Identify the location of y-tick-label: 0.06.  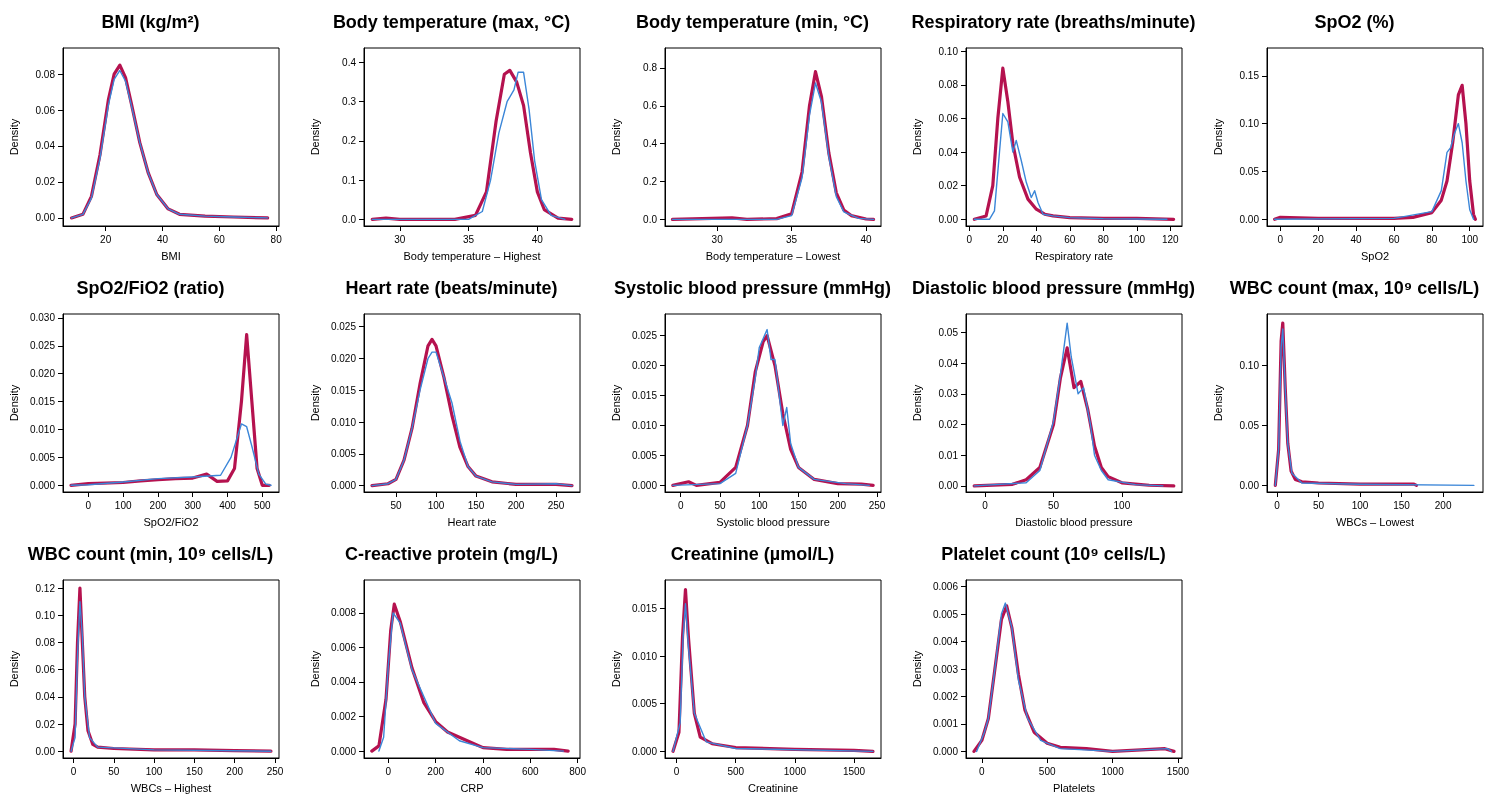
(45, 670).